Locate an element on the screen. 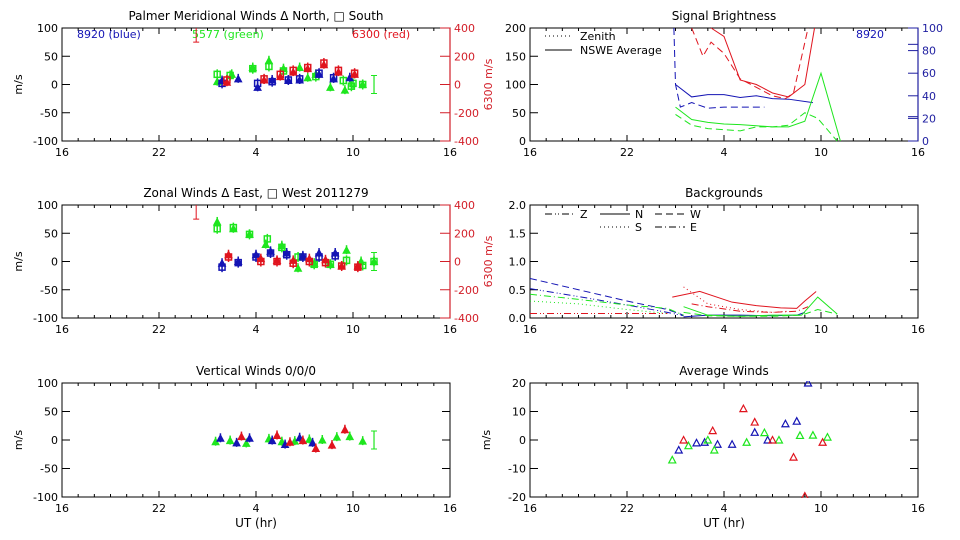 The height and width of the screenshot is (540, 960). y-tick-label: 0.0 is located at coordinates (518, 318).